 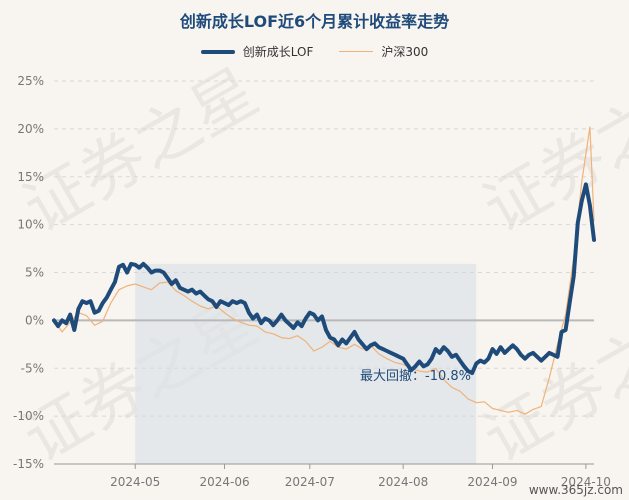 What do you see at coordinates (310, 482) in the screenshot?
I see `x-tick-label: 2024-07` at bounding box center [310, 482].